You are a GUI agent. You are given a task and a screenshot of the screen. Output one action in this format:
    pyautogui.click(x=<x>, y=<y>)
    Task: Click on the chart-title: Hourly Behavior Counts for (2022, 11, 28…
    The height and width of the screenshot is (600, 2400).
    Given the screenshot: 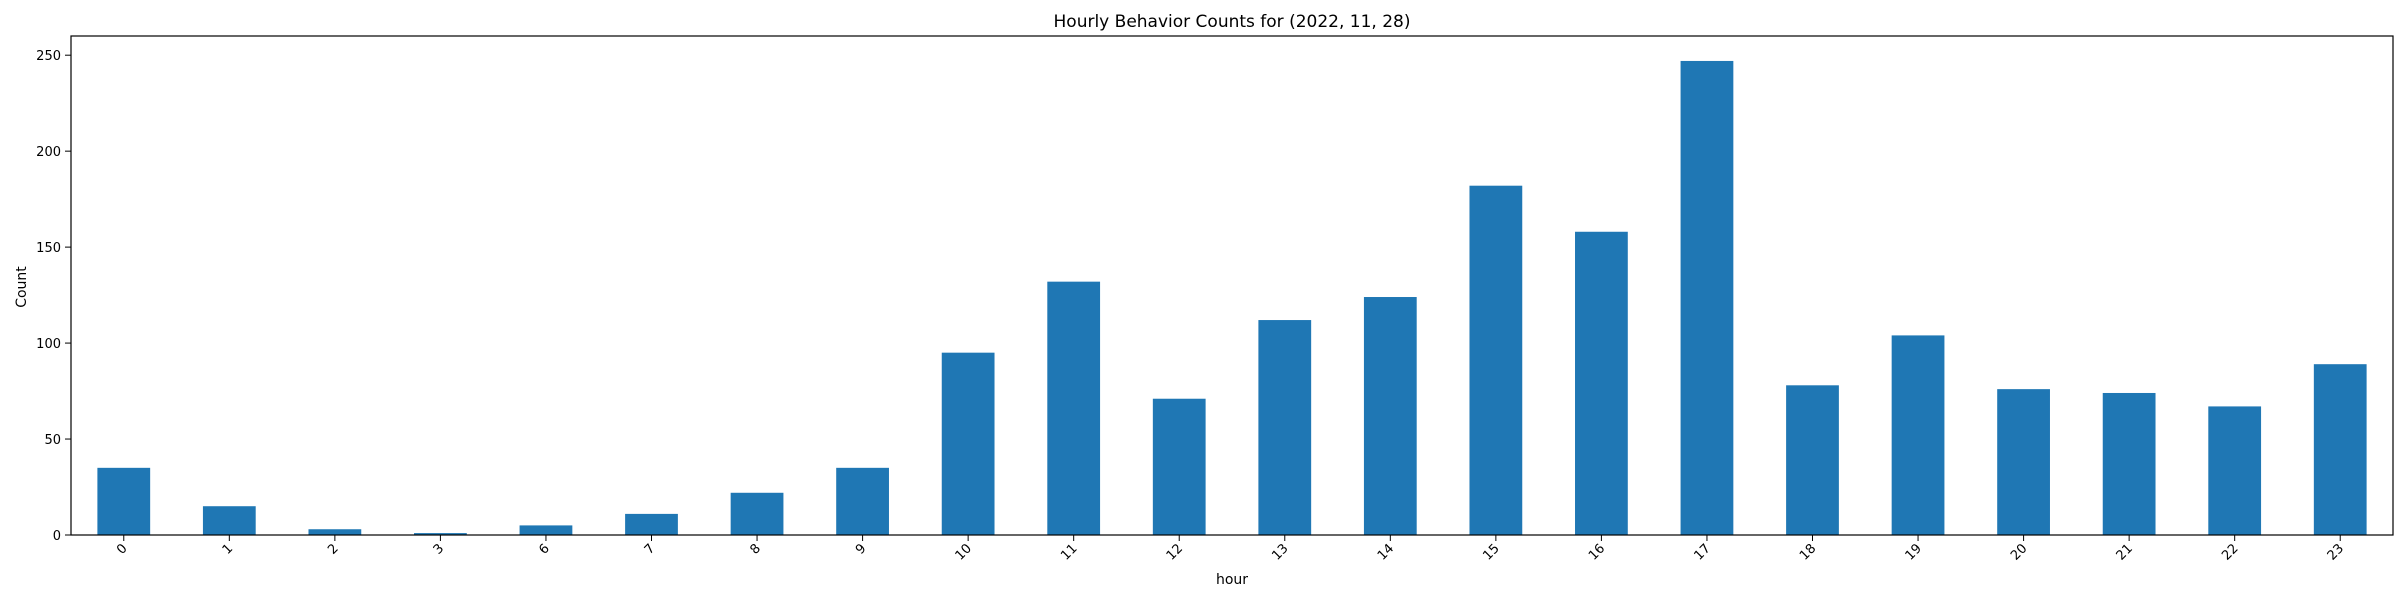 What is the action you would take?
    pyautogui.click(x=1232, y=22)
    